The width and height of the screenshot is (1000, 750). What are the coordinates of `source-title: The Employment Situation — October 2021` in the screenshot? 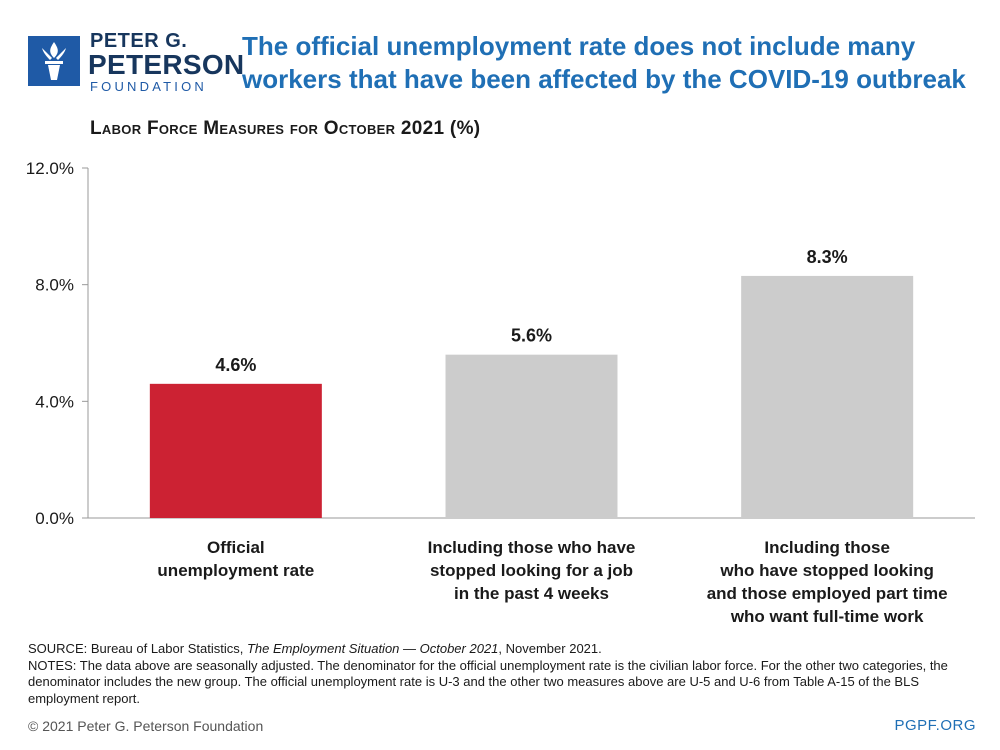 It's located at (372, 648).